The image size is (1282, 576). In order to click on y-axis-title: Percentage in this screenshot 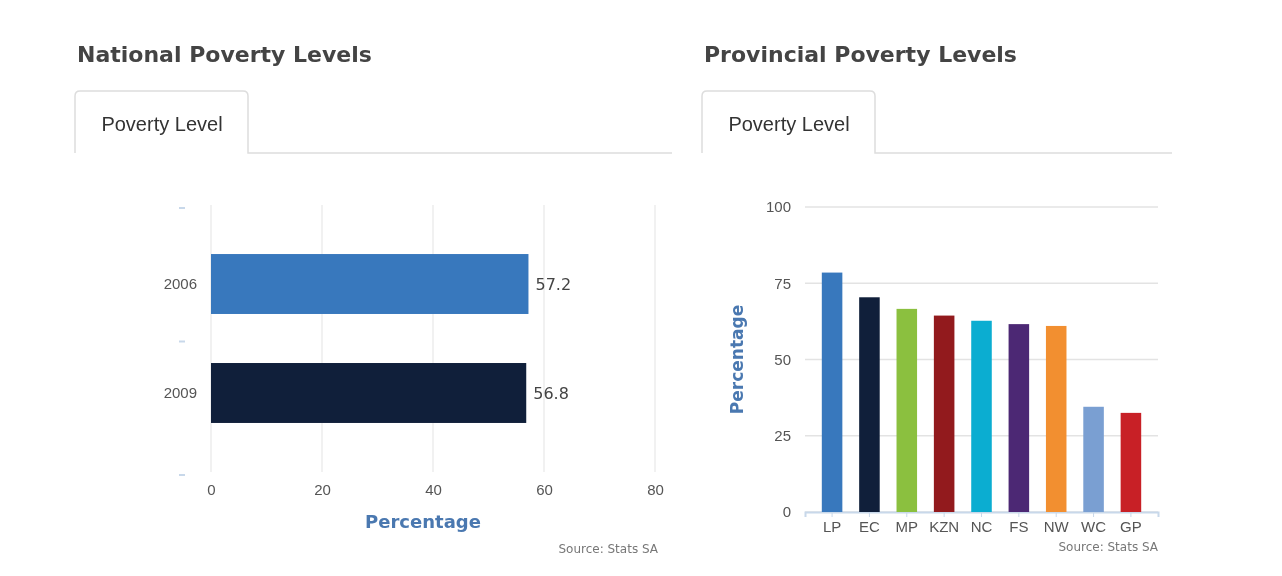, I will do `click(737, 359)`.